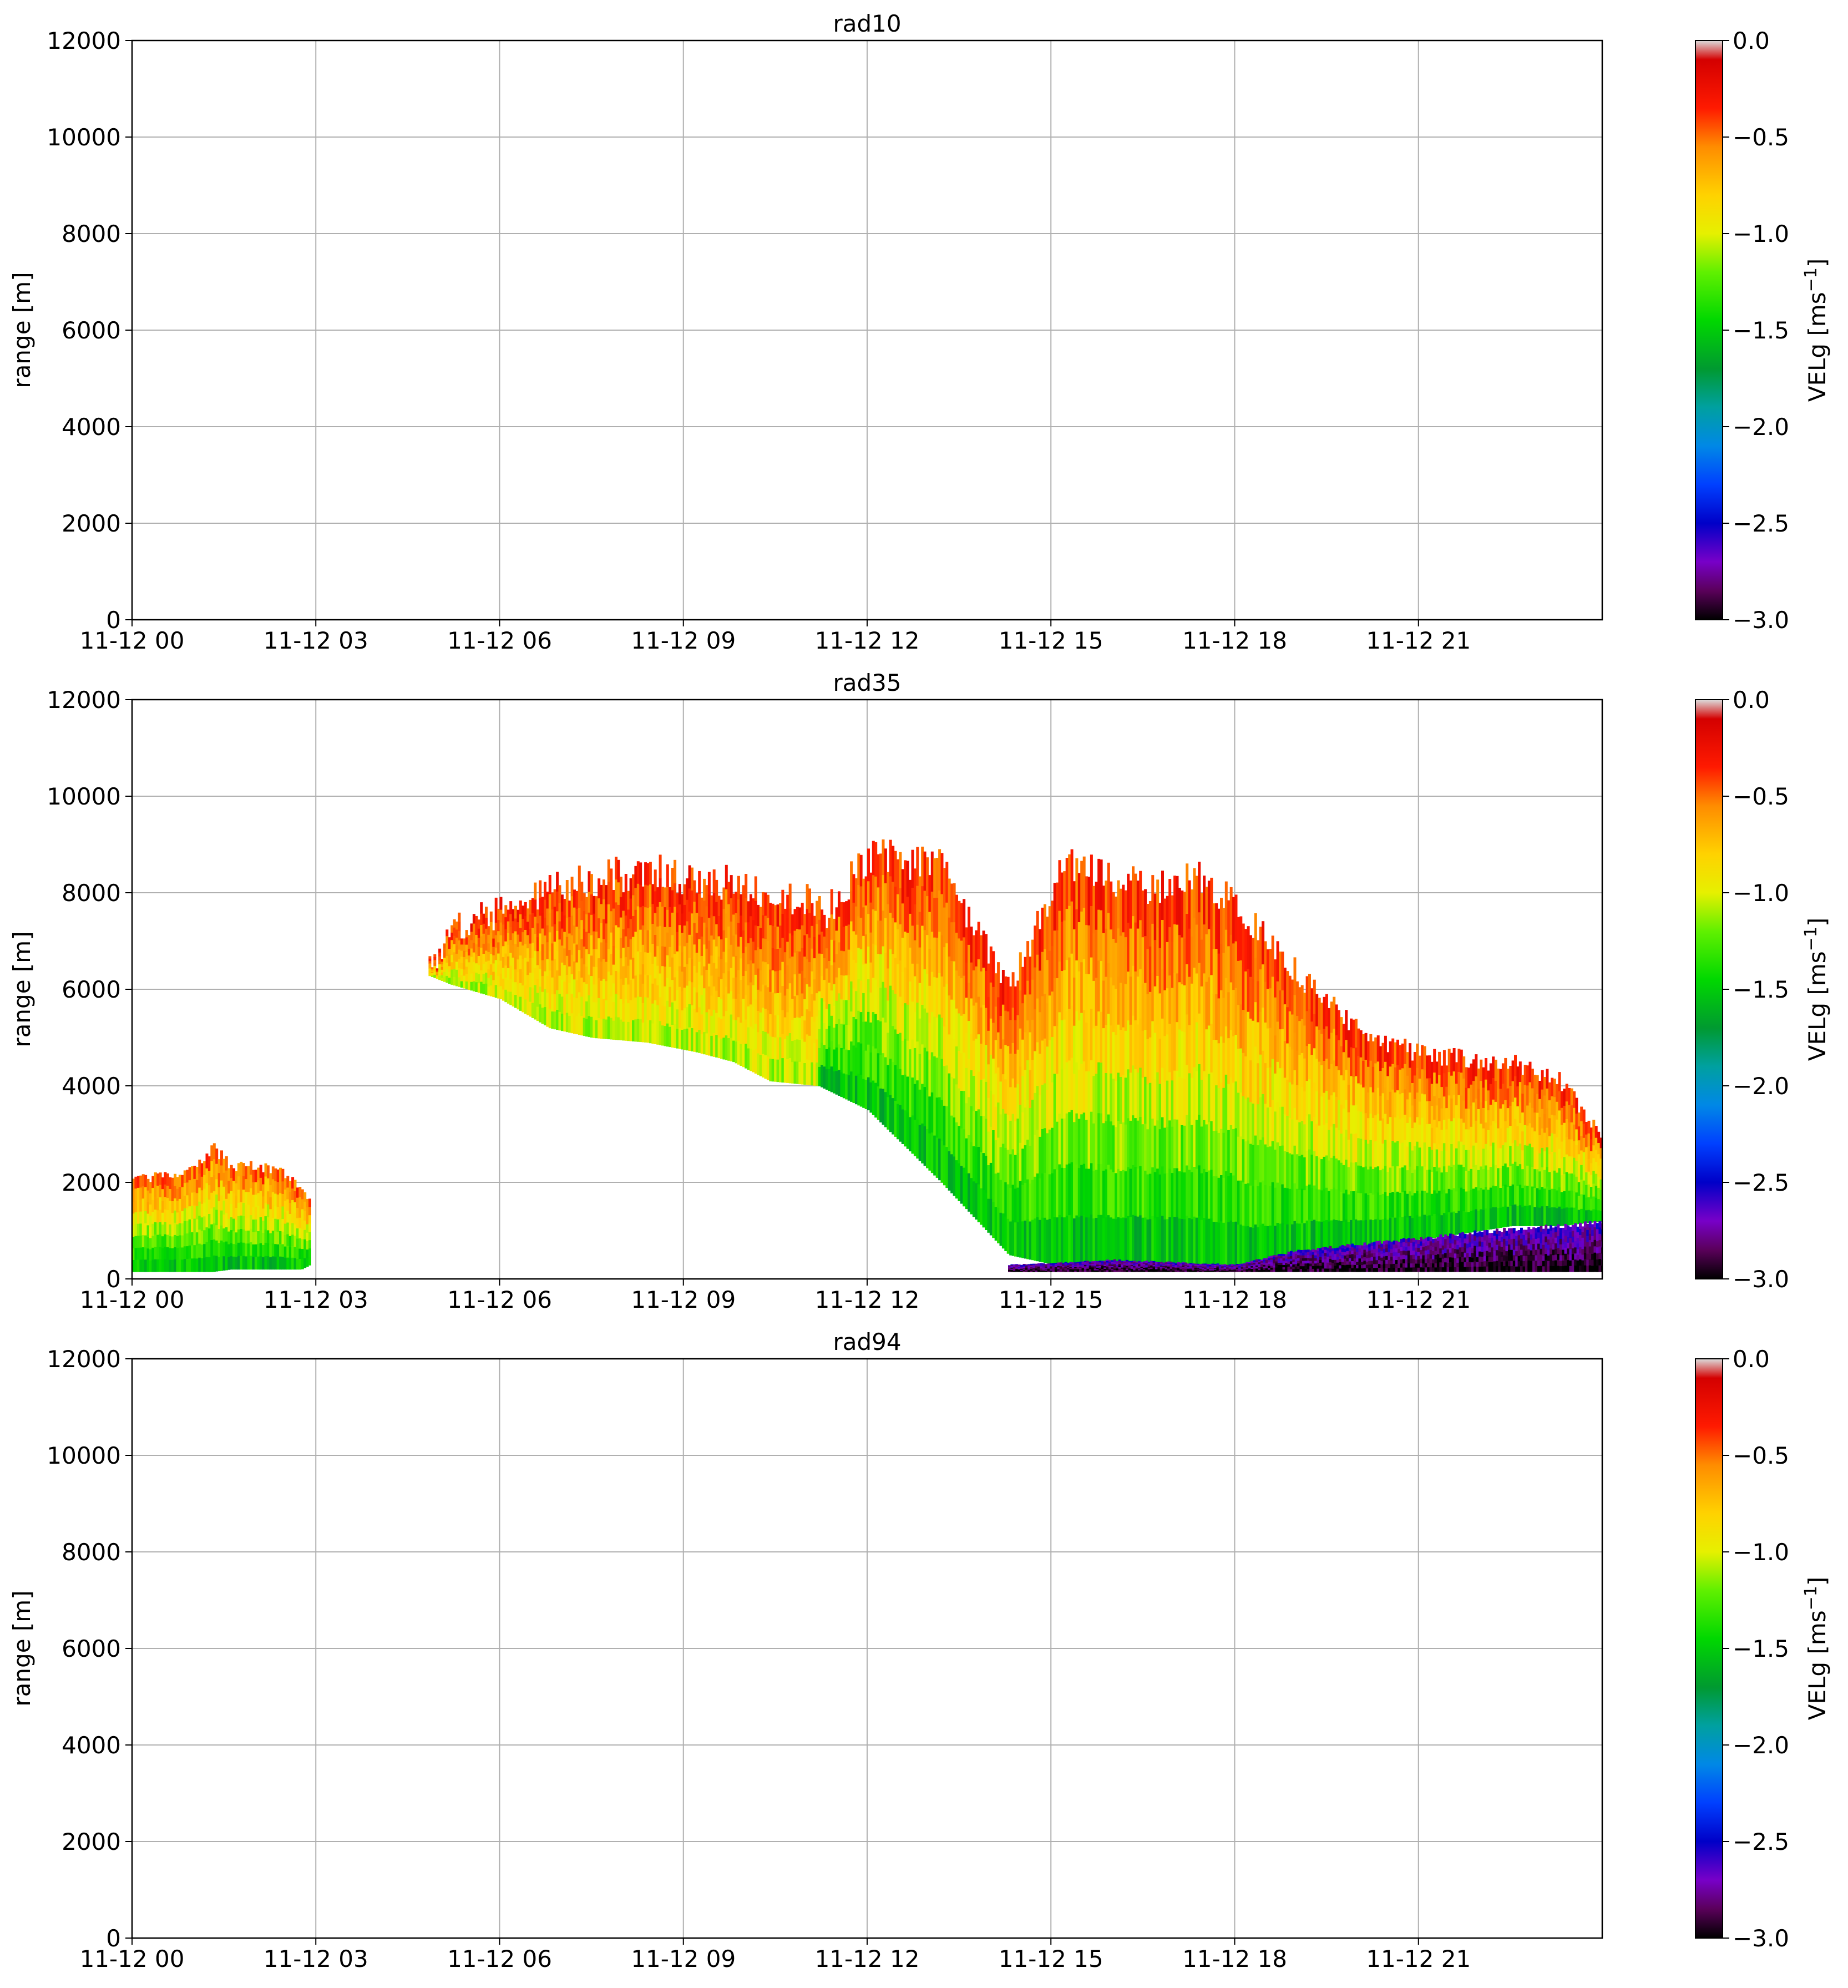  Describe the element at coordinates (1816, 330) in the screenshot. I see `colorbar-label: VELg [ms−1]` at that location.